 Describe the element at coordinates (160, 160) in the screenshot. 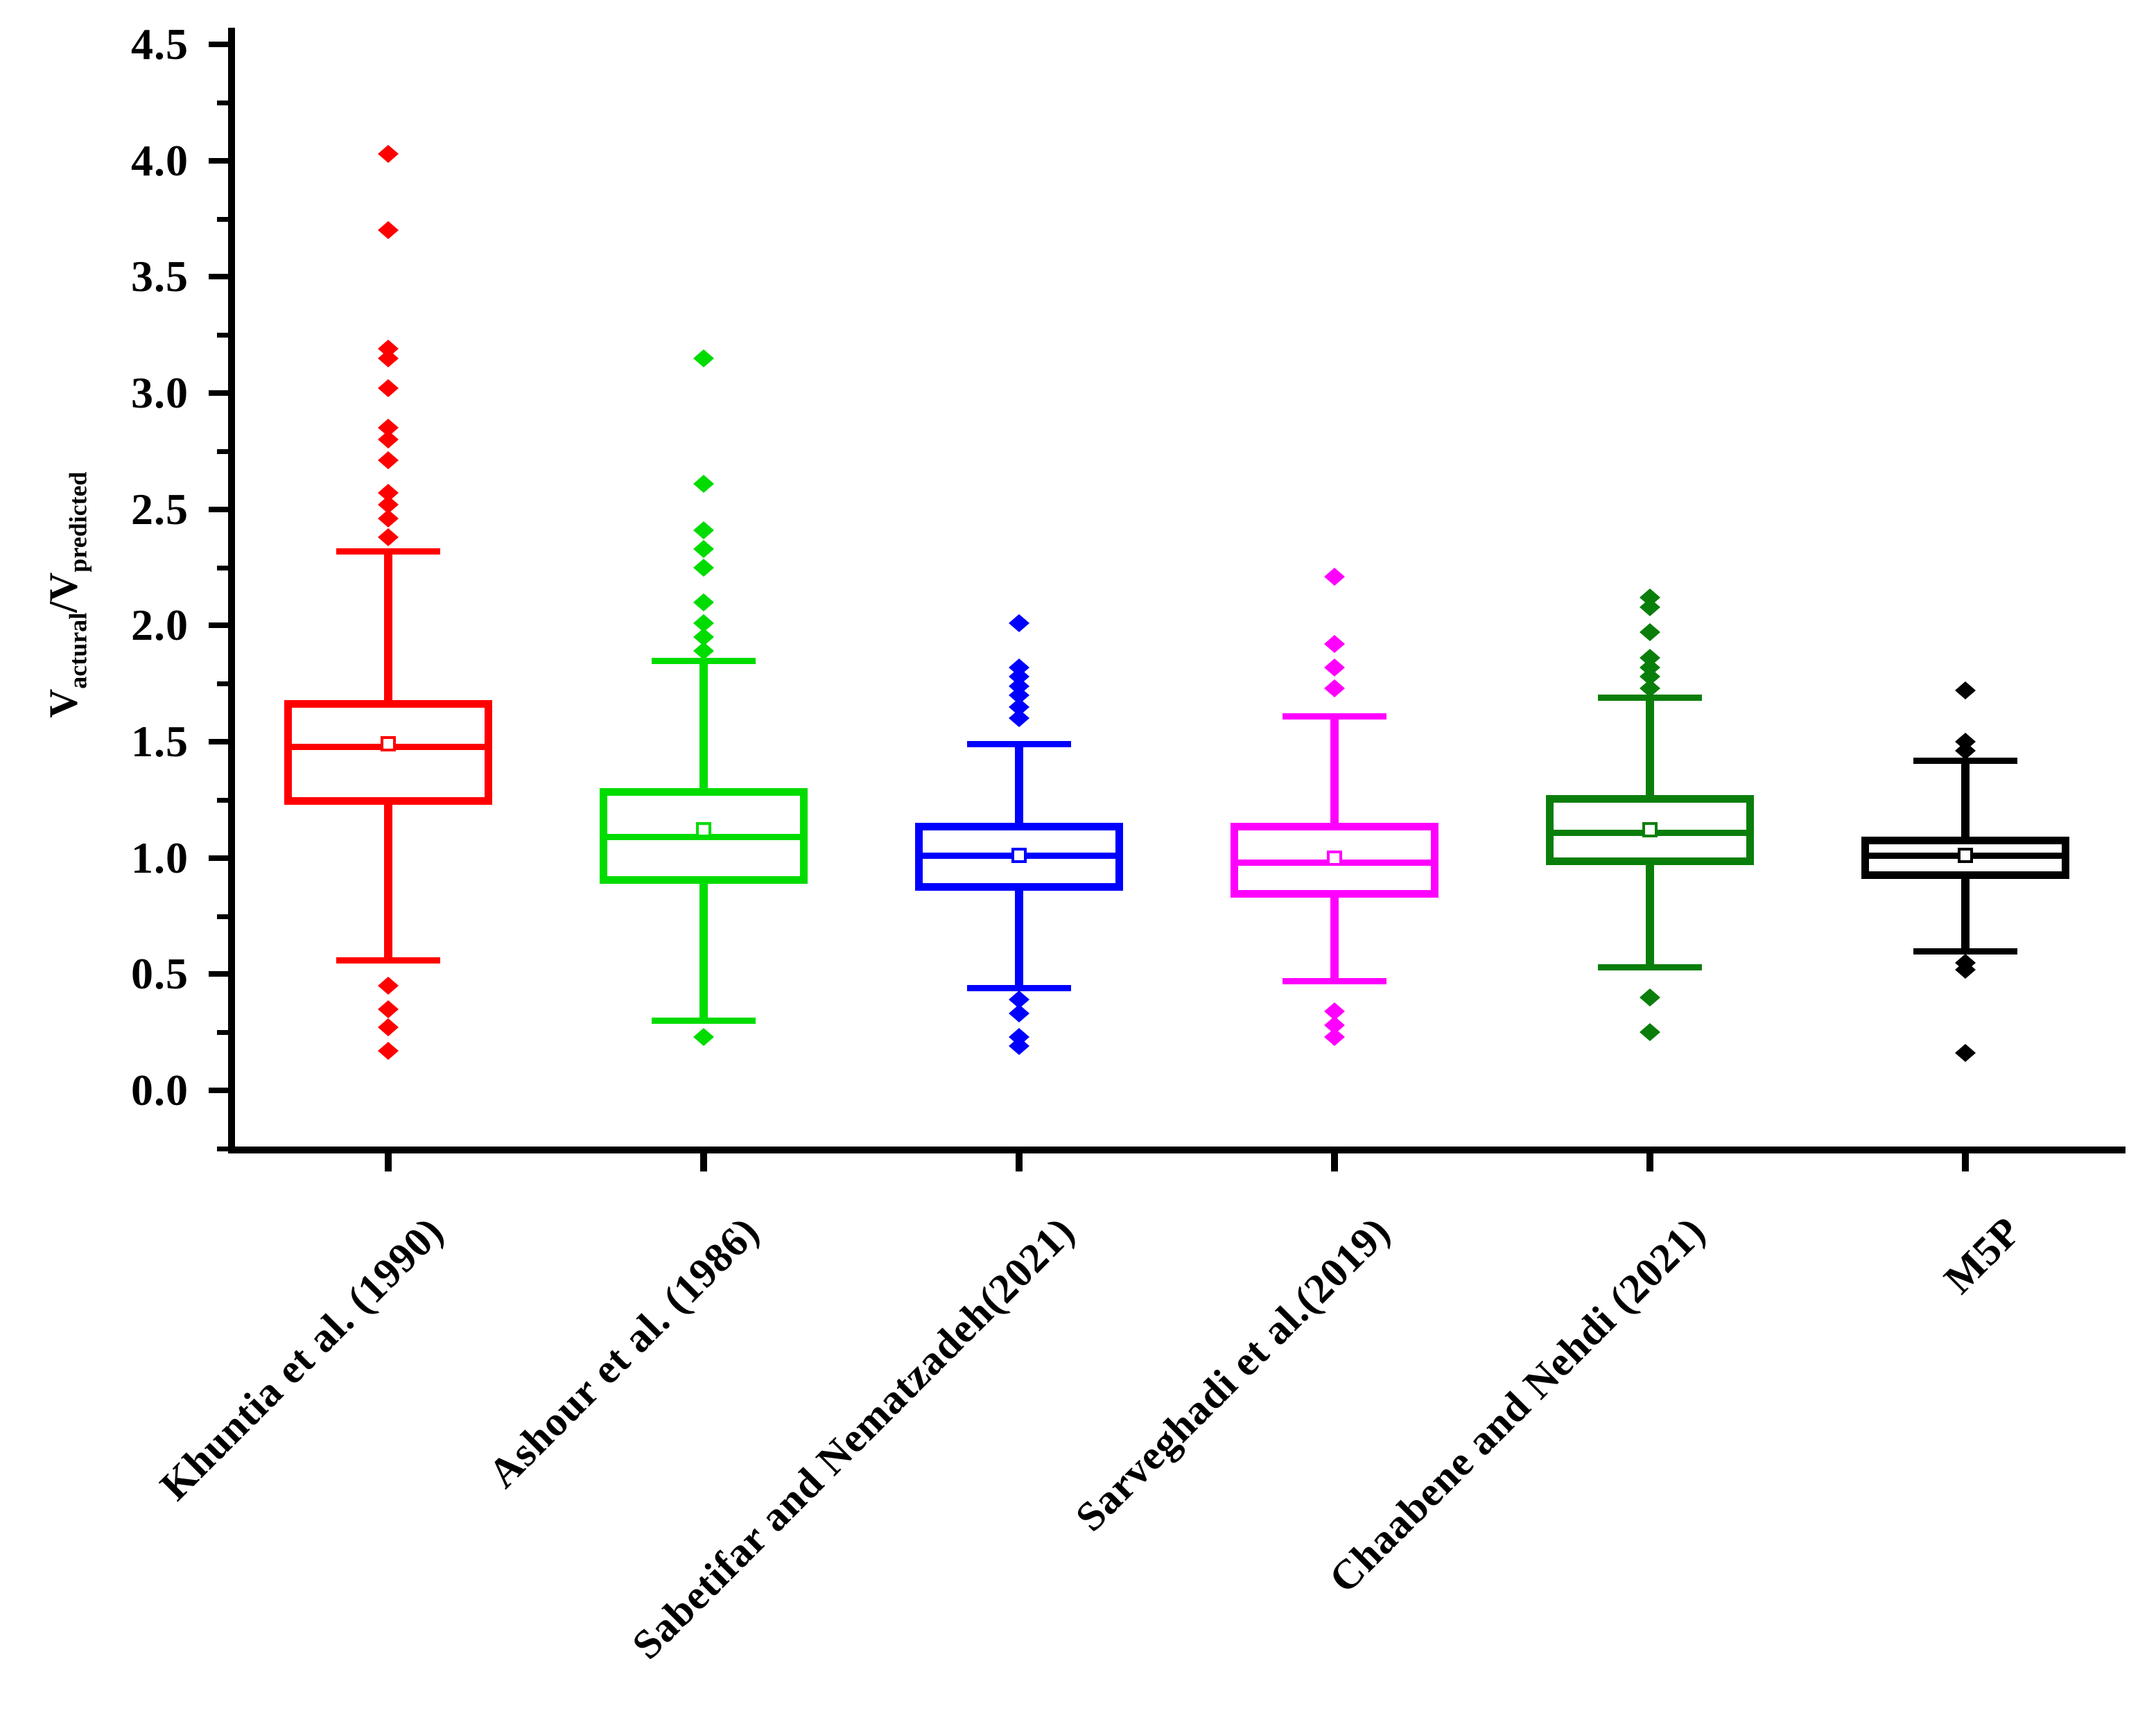

I see `y-tick-label: 4.0` at that location.